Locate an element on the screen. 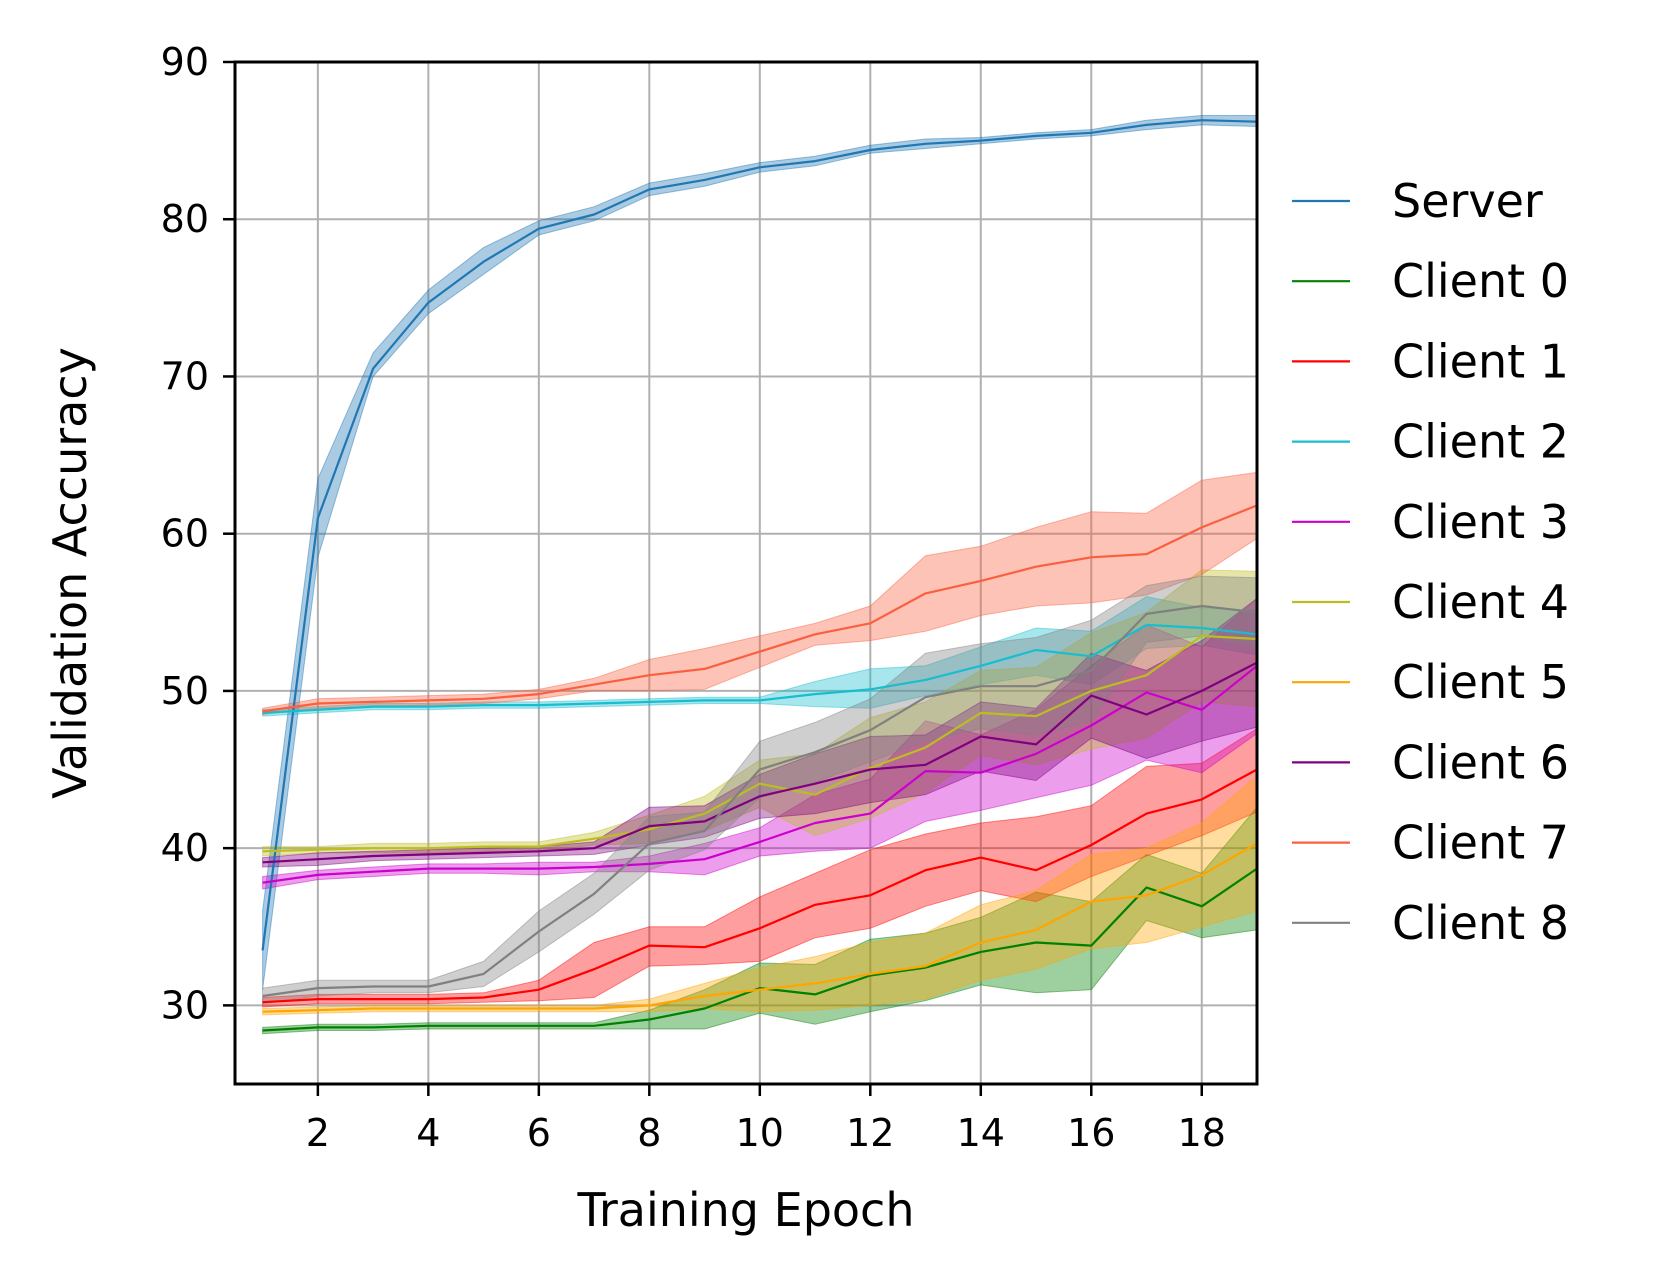 Image resolution: width=1661 pixels, height=1285 pixels. x-axis: 2 4 6 8 10 12 14 16 18 is located at coordinates (766, 1119).